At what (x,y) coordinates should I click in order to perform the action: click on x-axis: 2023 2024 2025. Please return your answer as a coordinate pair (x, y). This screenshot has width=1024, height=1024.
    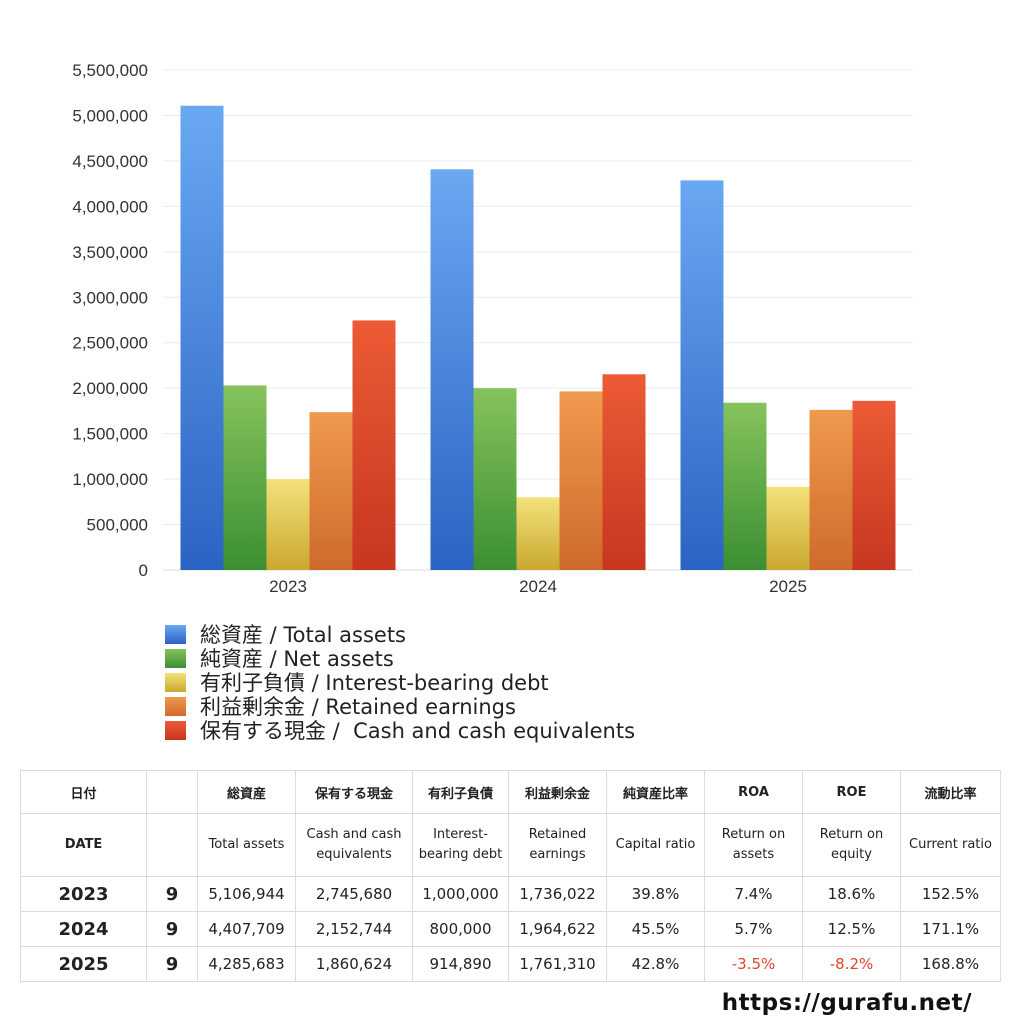
    Looking at the image, I should click on (538, 586).